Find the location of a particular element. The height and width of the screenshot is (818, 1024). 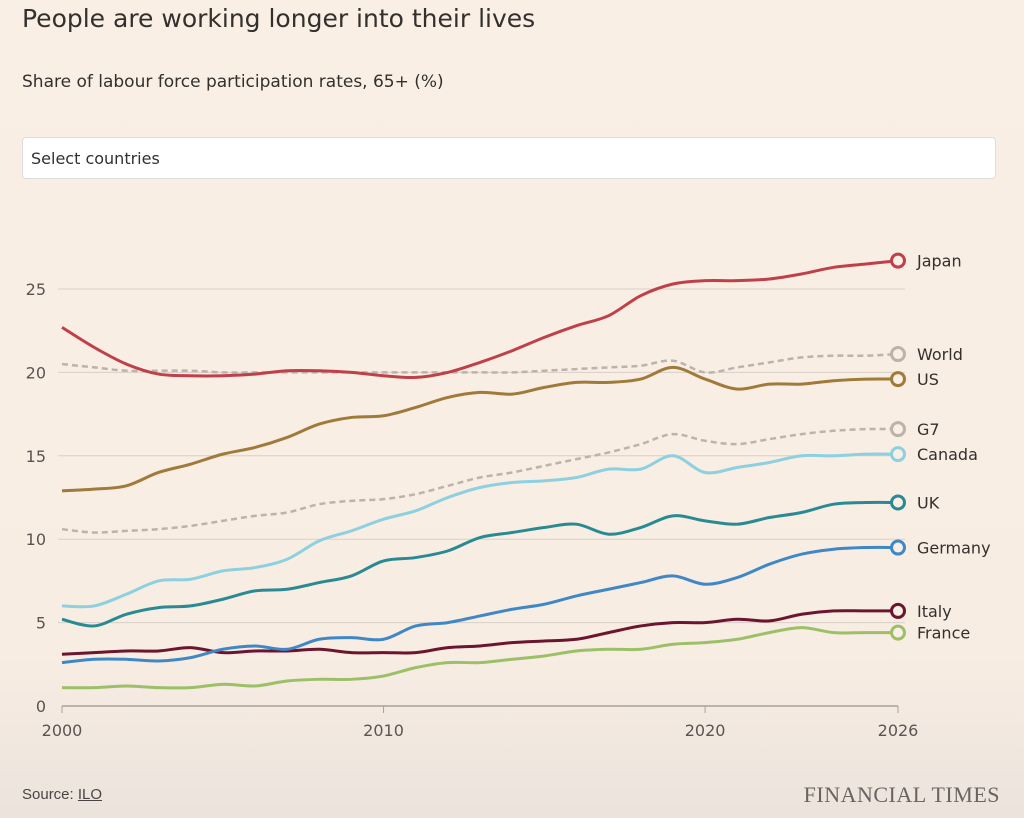

country-select-input: Select countries is located at coordinates (509, 158).